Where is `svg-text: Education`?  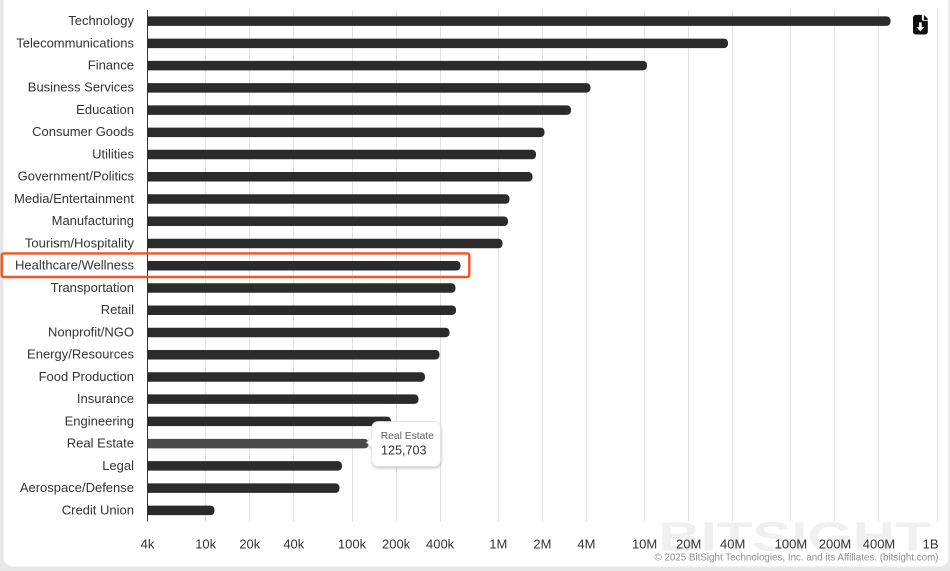 svg-text: Education is located at coordinates (105, 109).